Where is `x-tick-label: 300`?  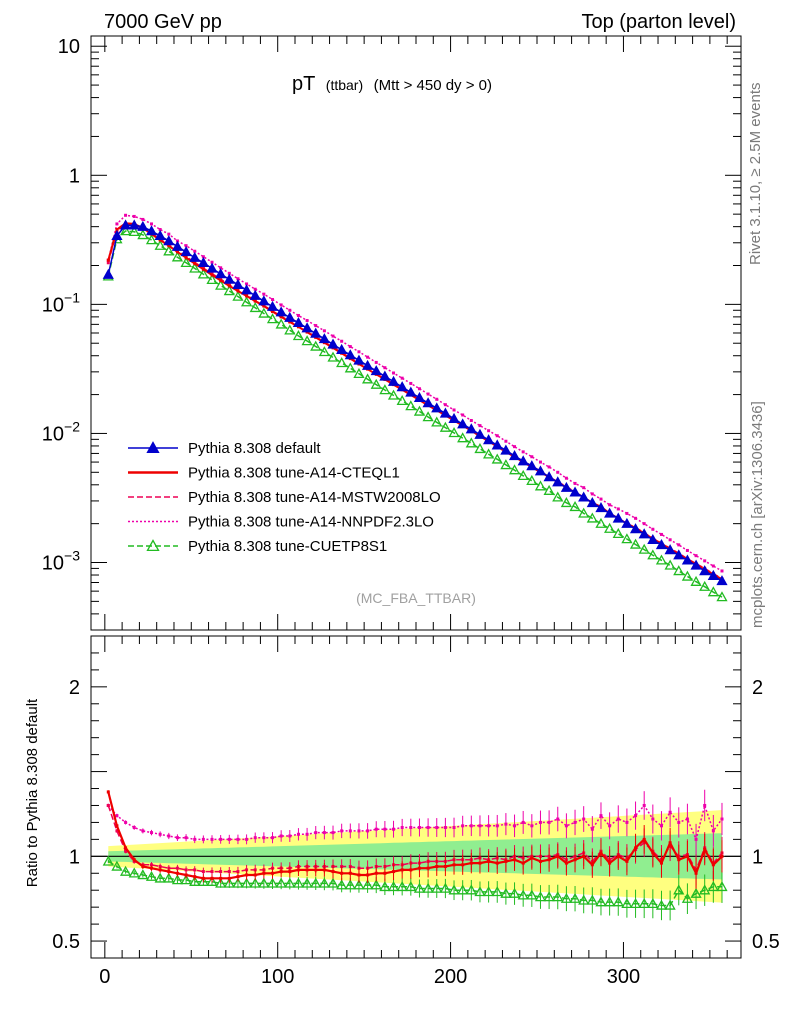
x-tick-label: 300 is located at coordinates (623, 977).